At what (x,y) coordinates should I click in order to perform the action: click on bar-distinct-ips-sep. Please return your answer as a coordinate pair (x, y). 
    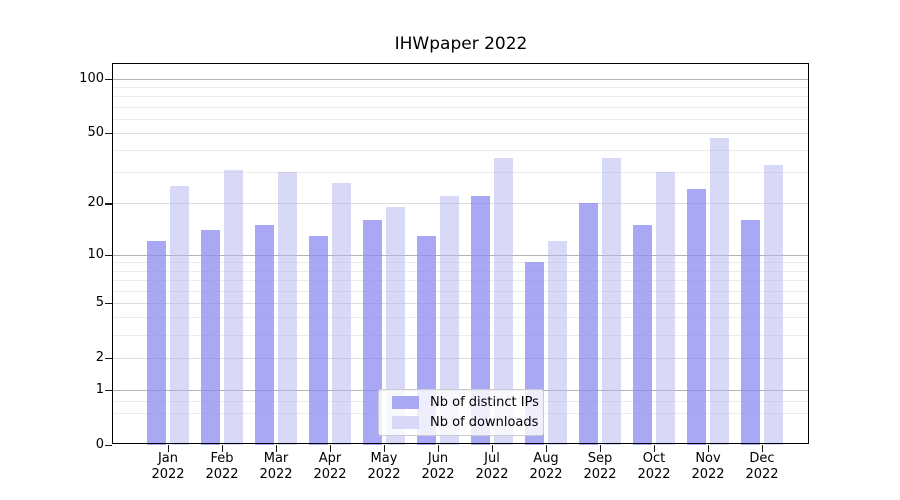
    Looking at the image, I should click on (588, 324).